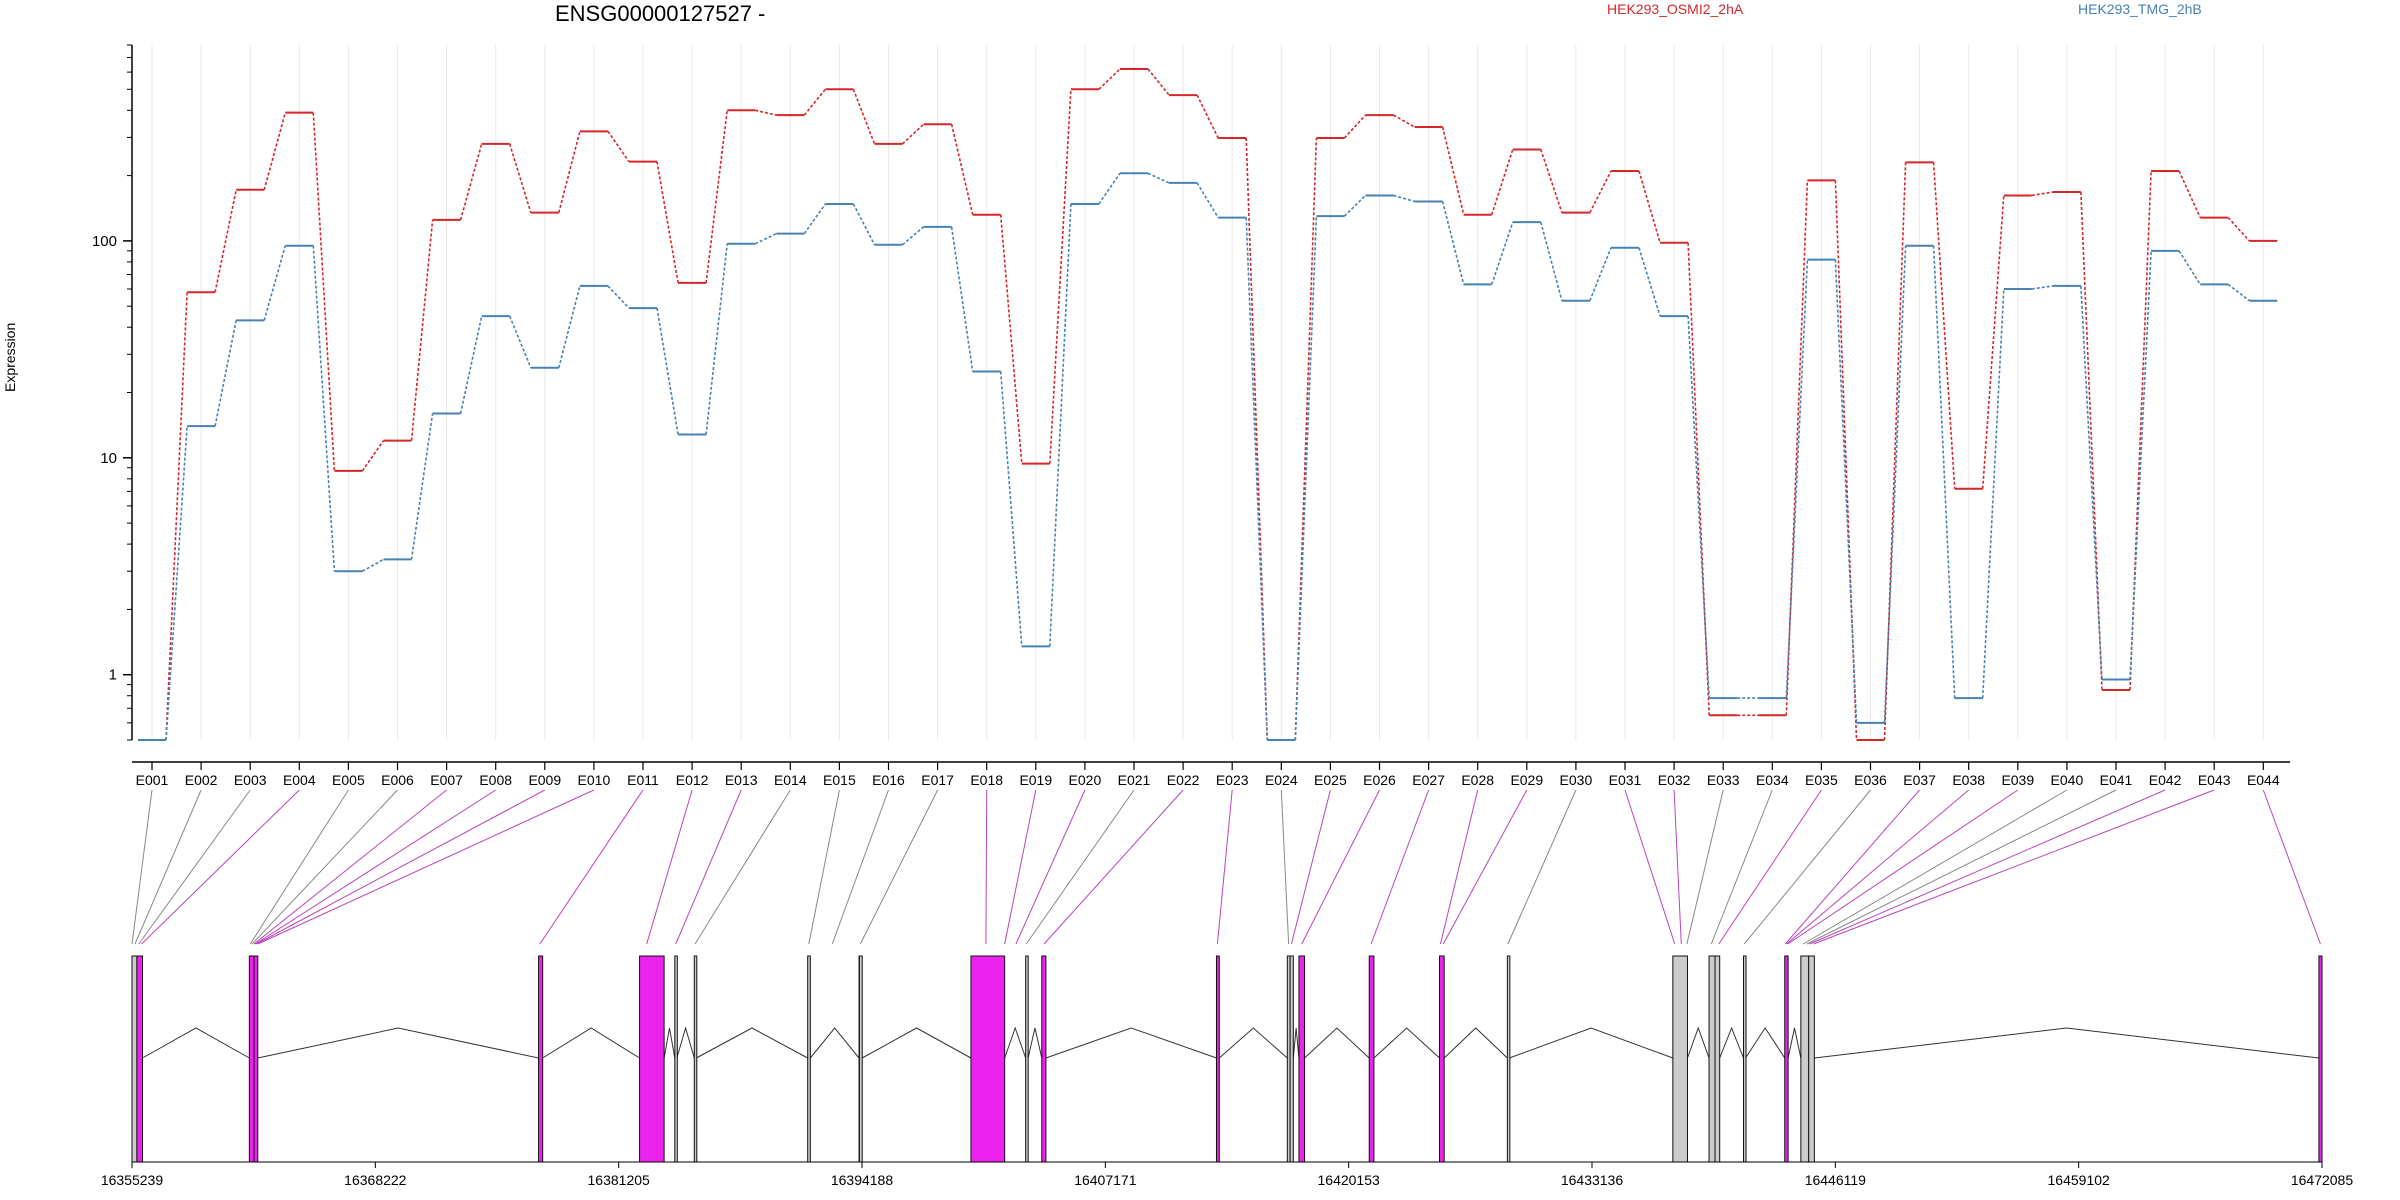 This screenshot has height=1200, width=2400. I want to click on legend-entry-series-2: HEK293_TMG_2hB, so click(2140, 9).